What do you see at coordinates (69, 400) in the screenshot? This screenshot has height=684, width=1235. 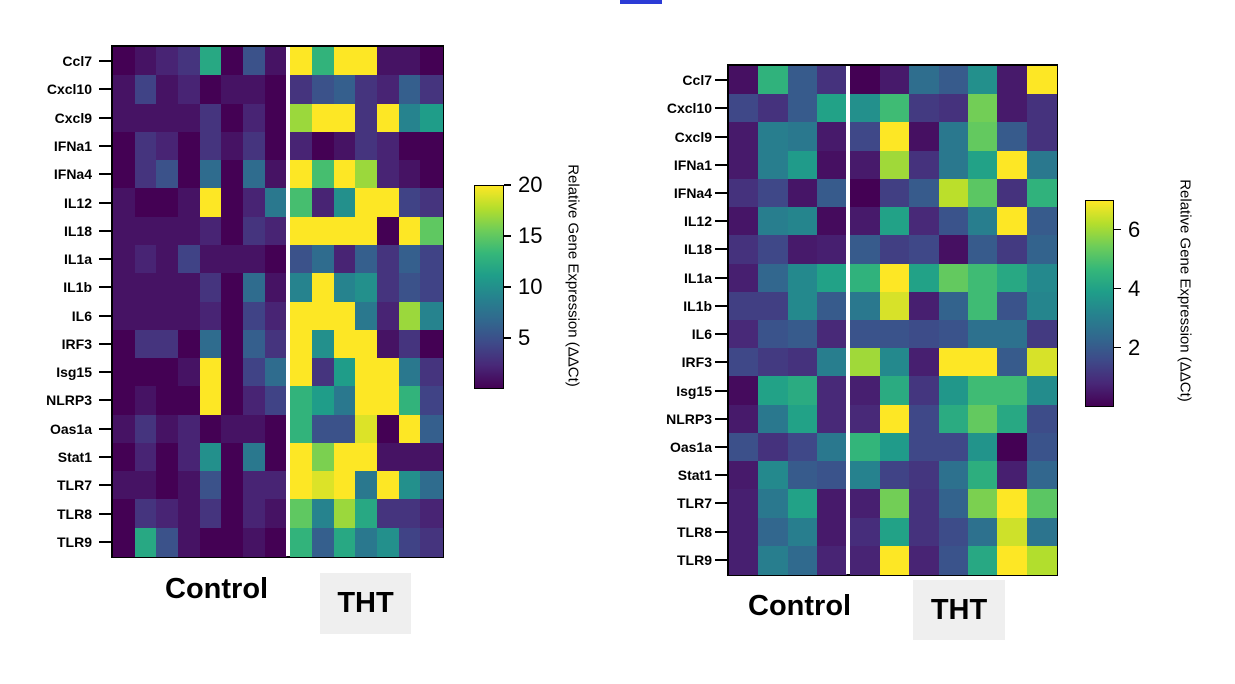 I see `row-label: NLRP3` at bounding box center [69, 400].